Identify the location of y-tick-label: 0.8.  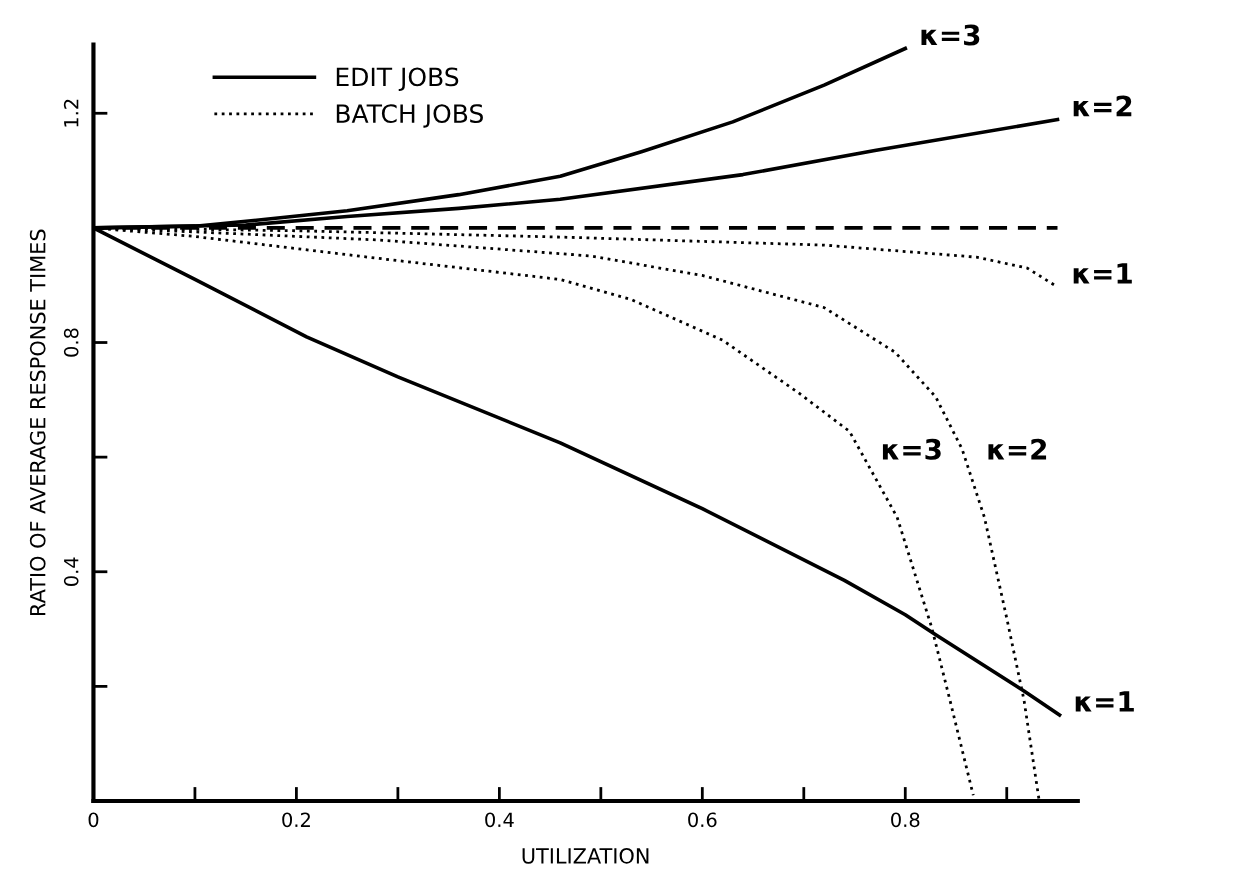
(71, 342).